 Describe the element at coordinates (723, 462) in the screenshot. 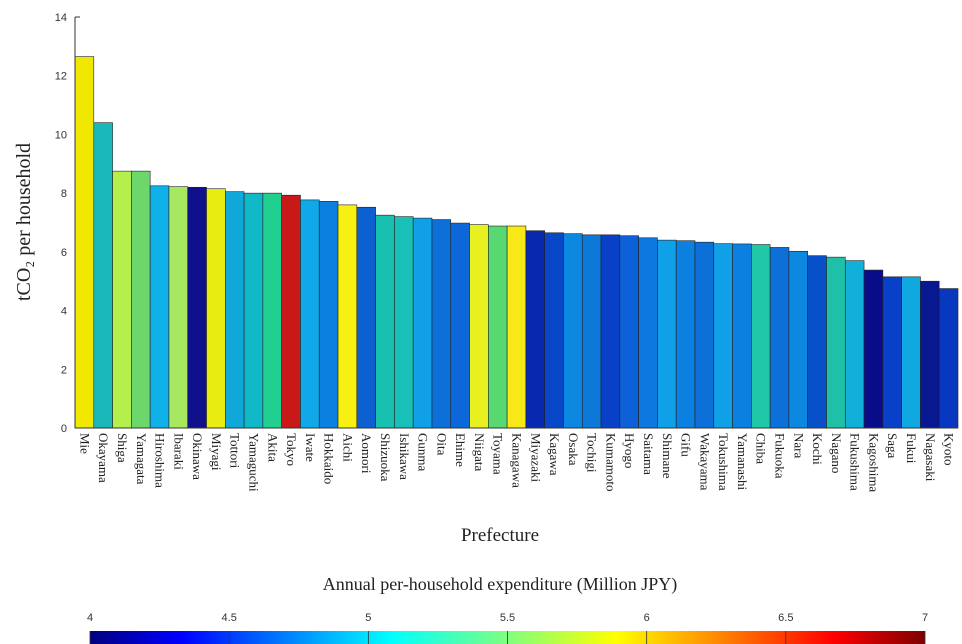

I see `x-tick-label: Tokushima` at that location.